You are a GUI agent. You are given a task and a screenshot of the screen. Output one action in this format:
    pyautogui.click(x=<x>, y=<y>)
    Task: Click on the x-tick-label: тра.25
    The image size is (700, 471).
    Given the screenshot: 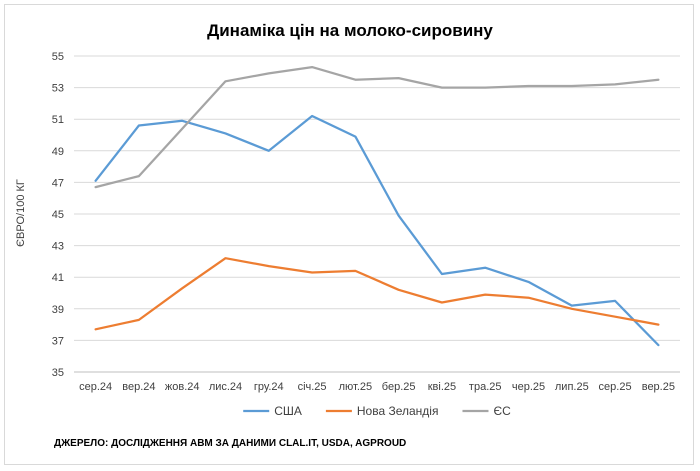 What is the action you would take?
    pyautogui.click(x=485, y=387)
    